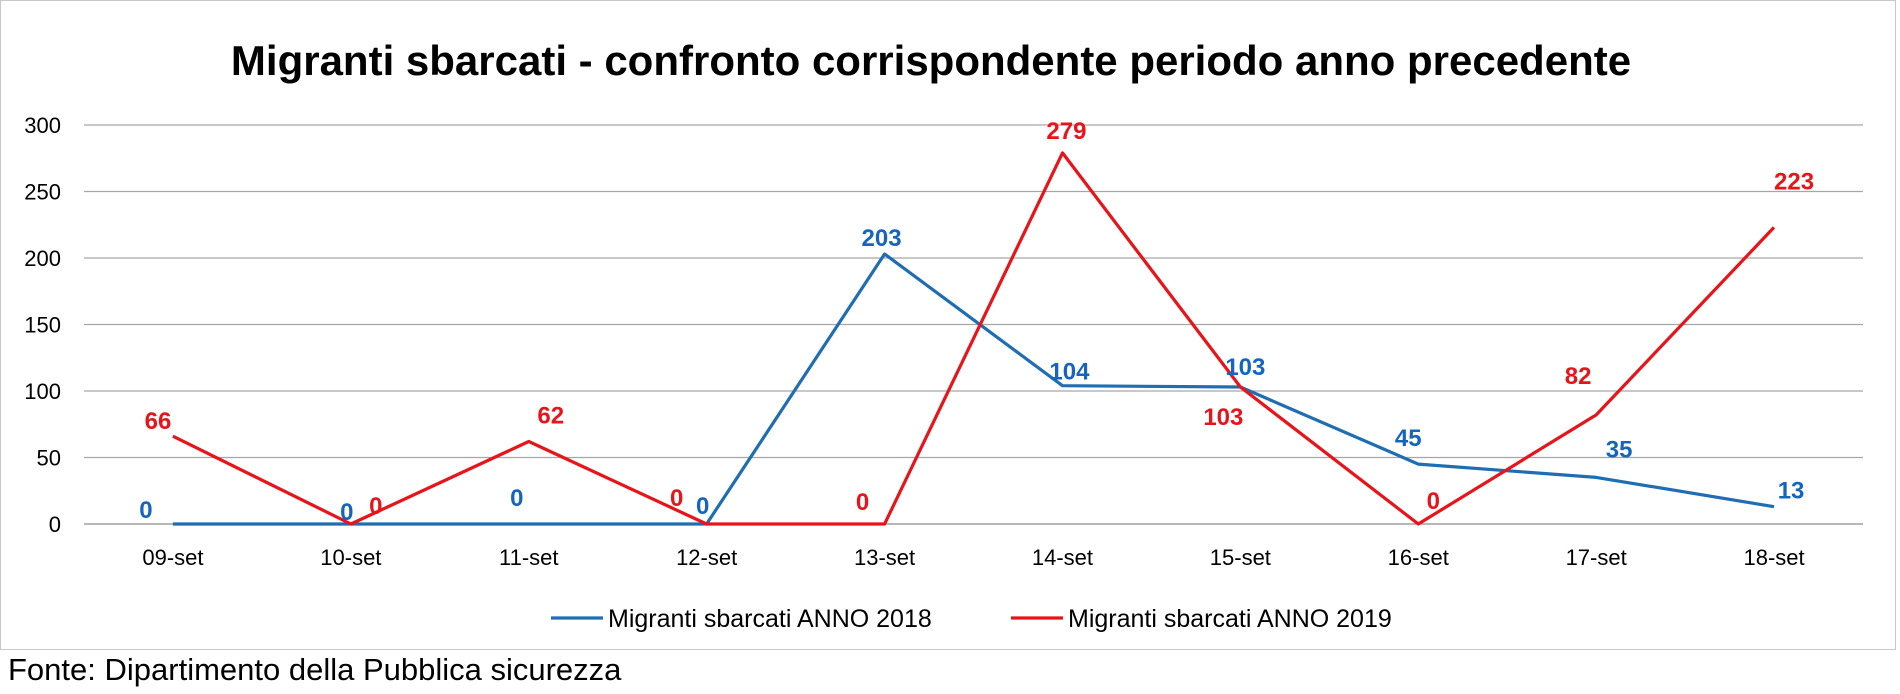  I want to click on x-tick-label: 17-set, so click(1596, 557).